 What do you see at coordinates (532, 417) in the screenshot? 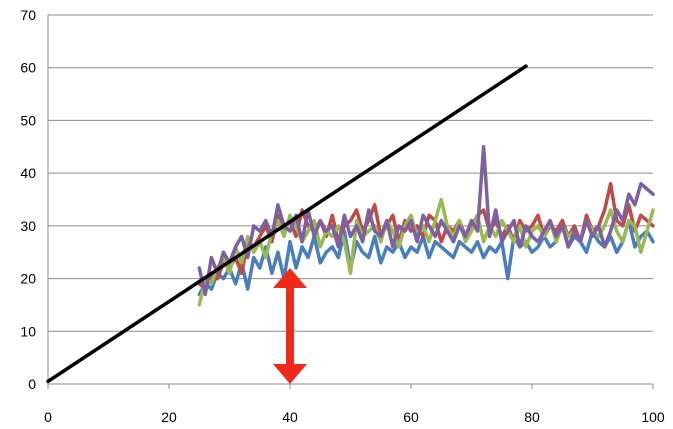
I see `x-tick-label-80: 80` at bounding box center [532, 417].